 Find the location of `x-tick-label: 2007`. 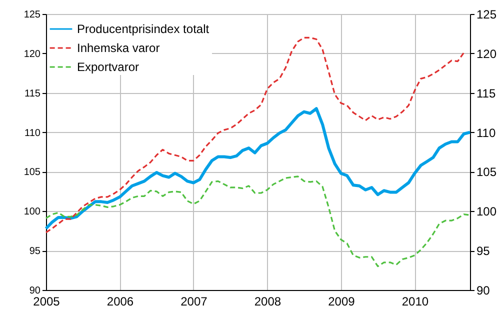

x-tick-label: 2007 is located at coordinates (194, 301).